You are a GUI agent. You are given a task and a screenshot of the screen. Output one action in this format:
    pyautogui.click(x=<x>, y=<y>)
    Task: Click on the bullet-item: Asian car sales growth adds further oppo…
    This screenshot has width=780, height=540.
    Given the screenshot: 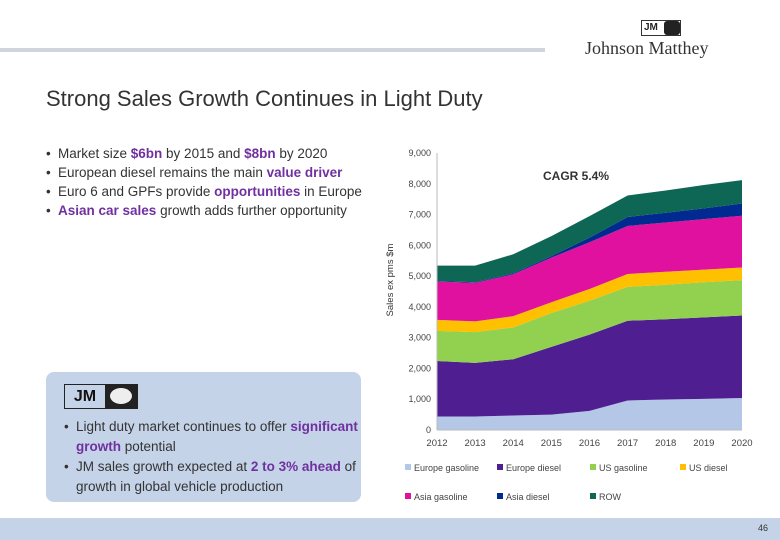 What is the action you would take?
    pyautogui.click(x=211, y=210)
    